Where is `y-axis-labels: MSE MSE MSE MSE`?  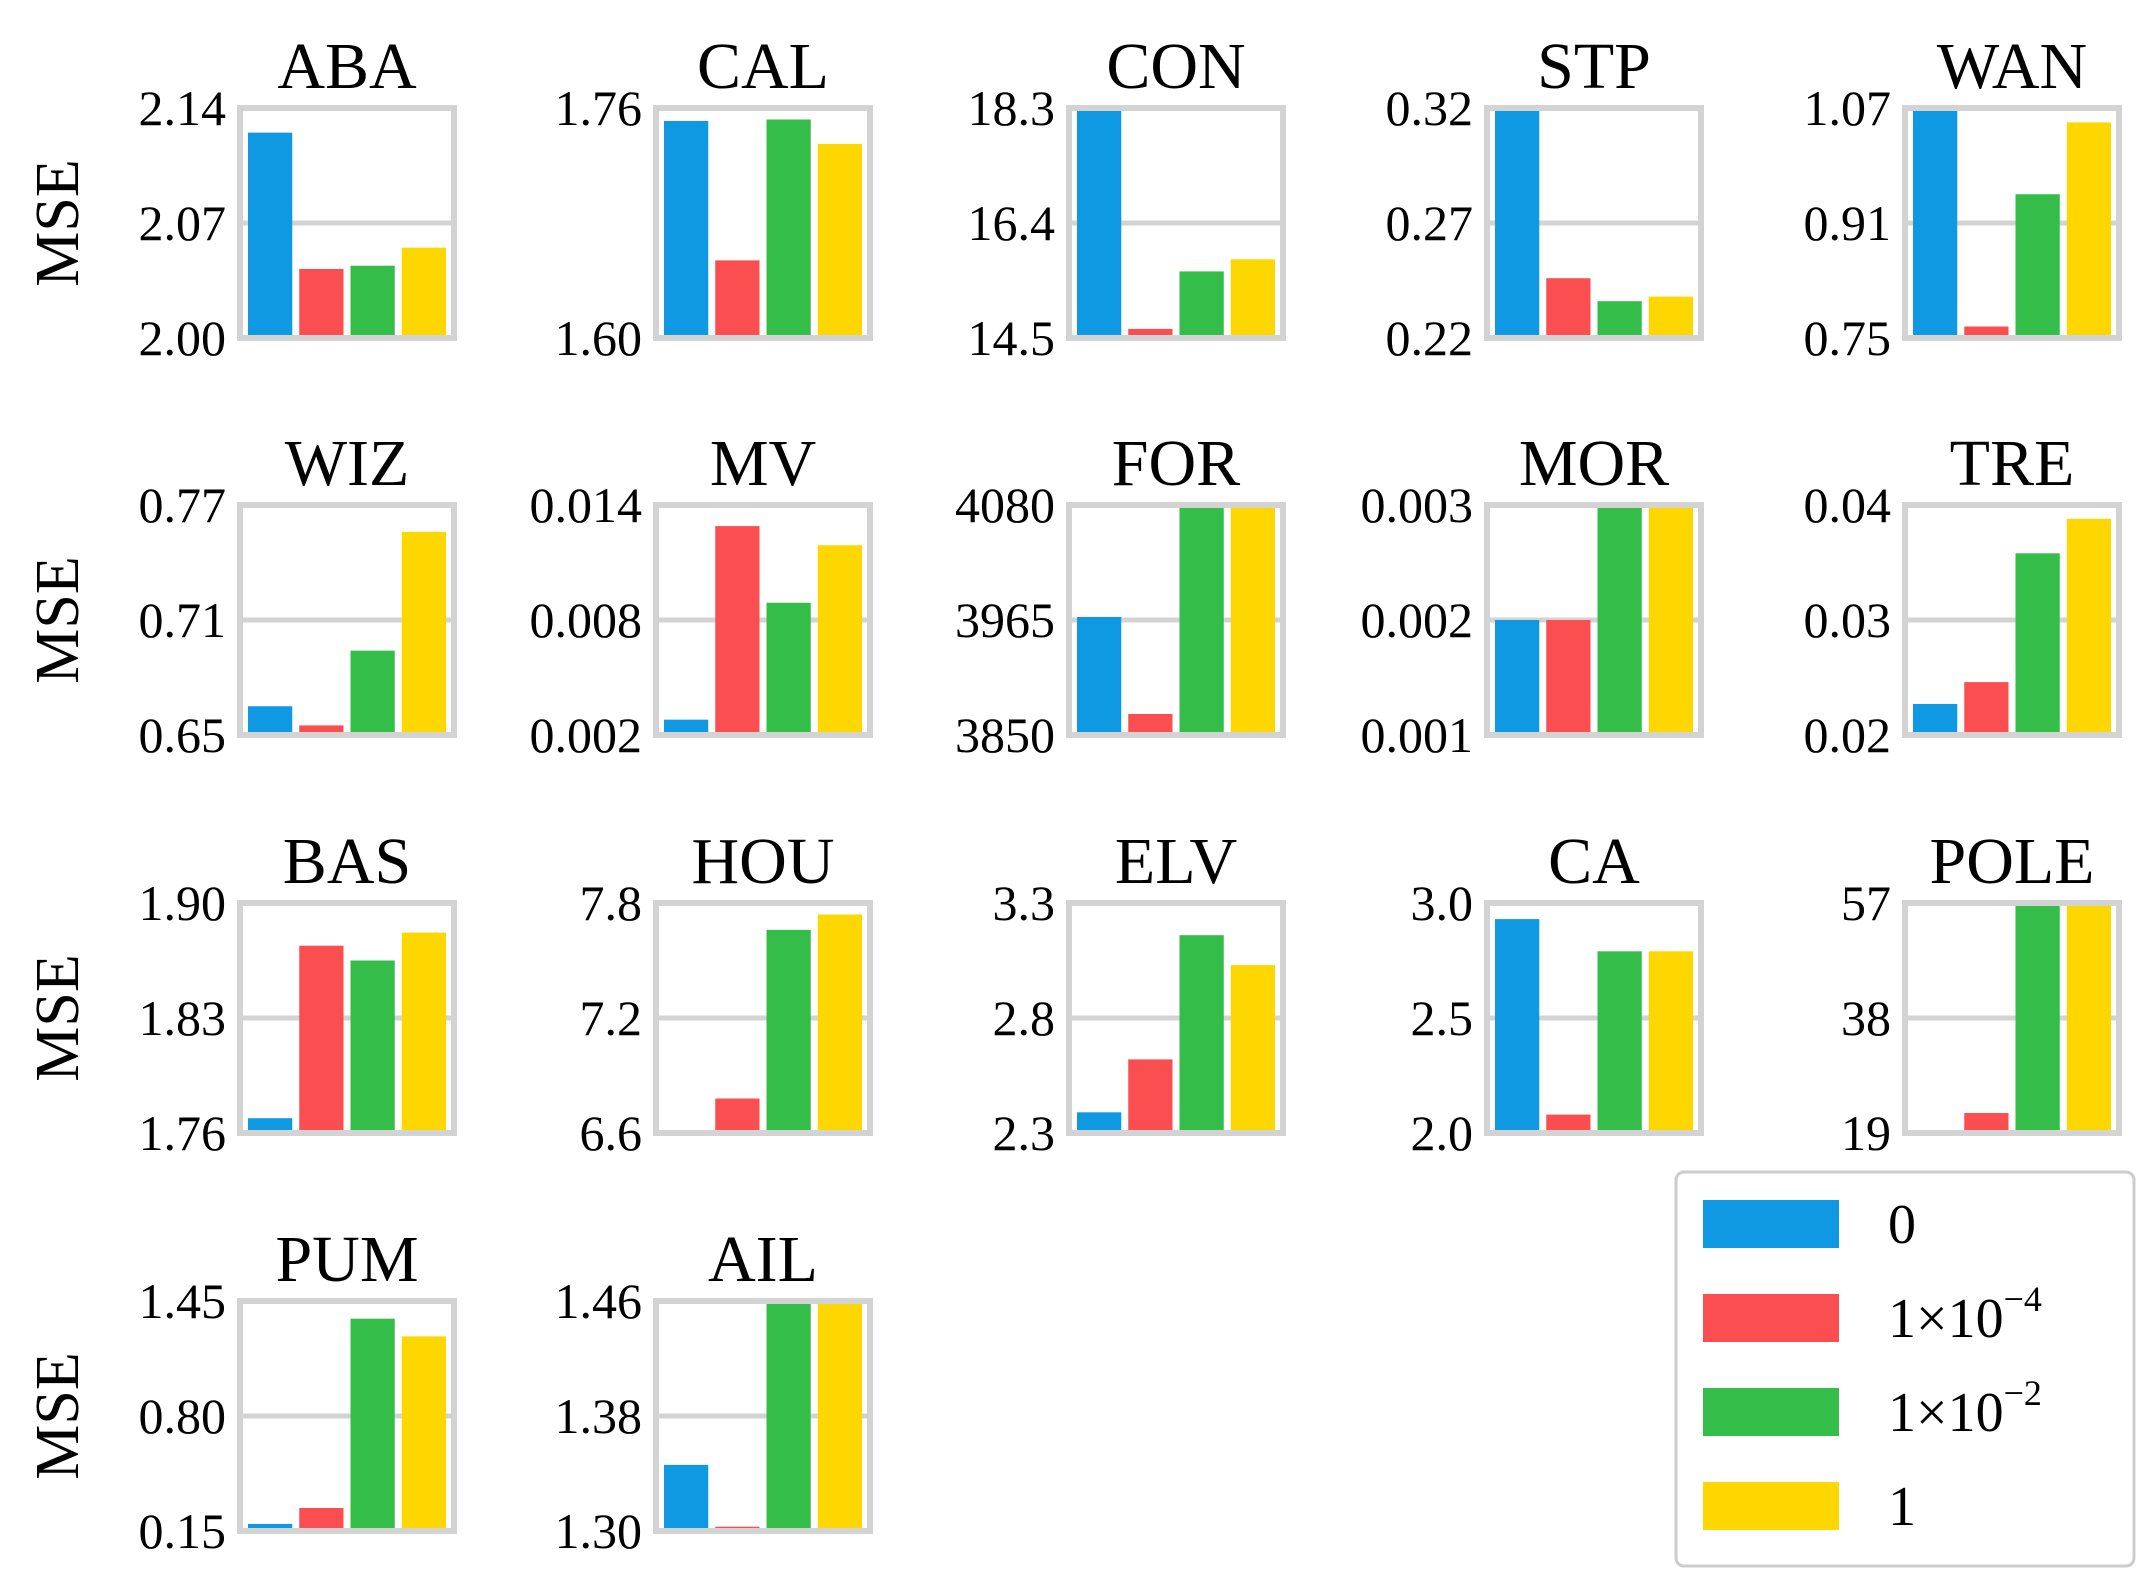 y-axis-labels: MSE MSE MSE MSE is located at coordinates (58, 819).